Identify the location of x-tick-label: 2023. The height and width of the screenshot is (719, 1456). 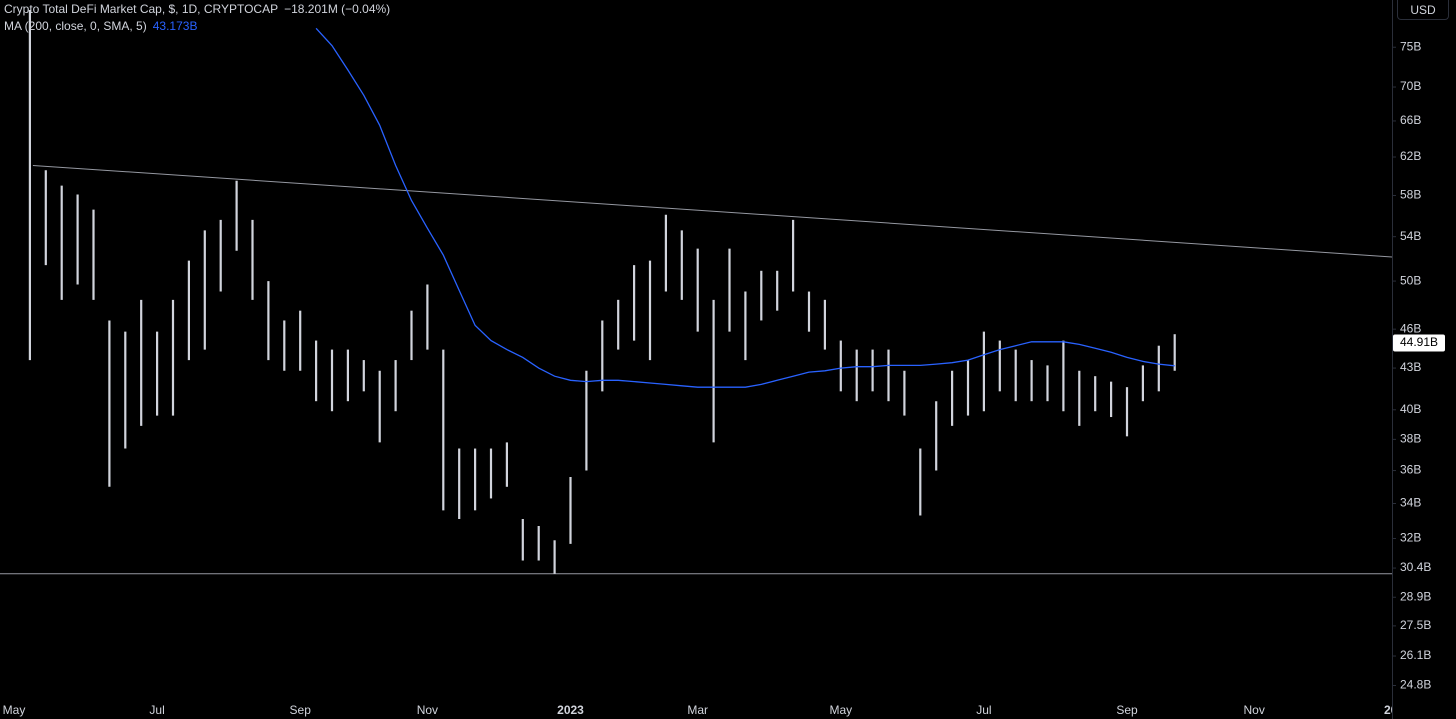
(570, 710).